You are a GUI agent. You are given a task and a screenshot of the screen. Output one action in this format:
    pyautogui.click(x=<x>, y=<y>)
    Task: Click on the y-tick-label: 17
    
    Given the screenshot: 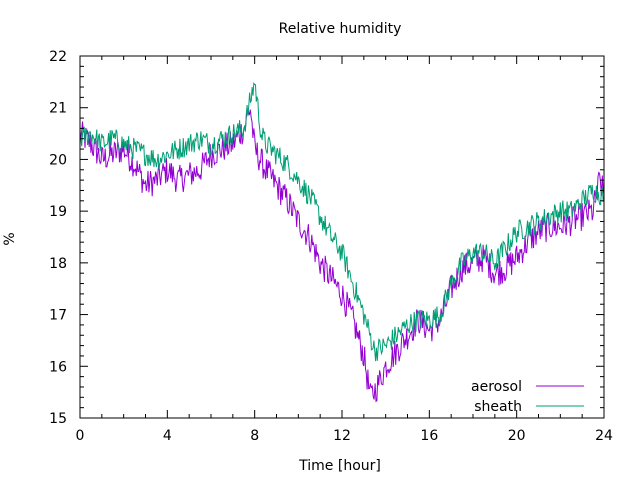 What is the action you would take?
    pyautogui.click(x=58, y=316)
    